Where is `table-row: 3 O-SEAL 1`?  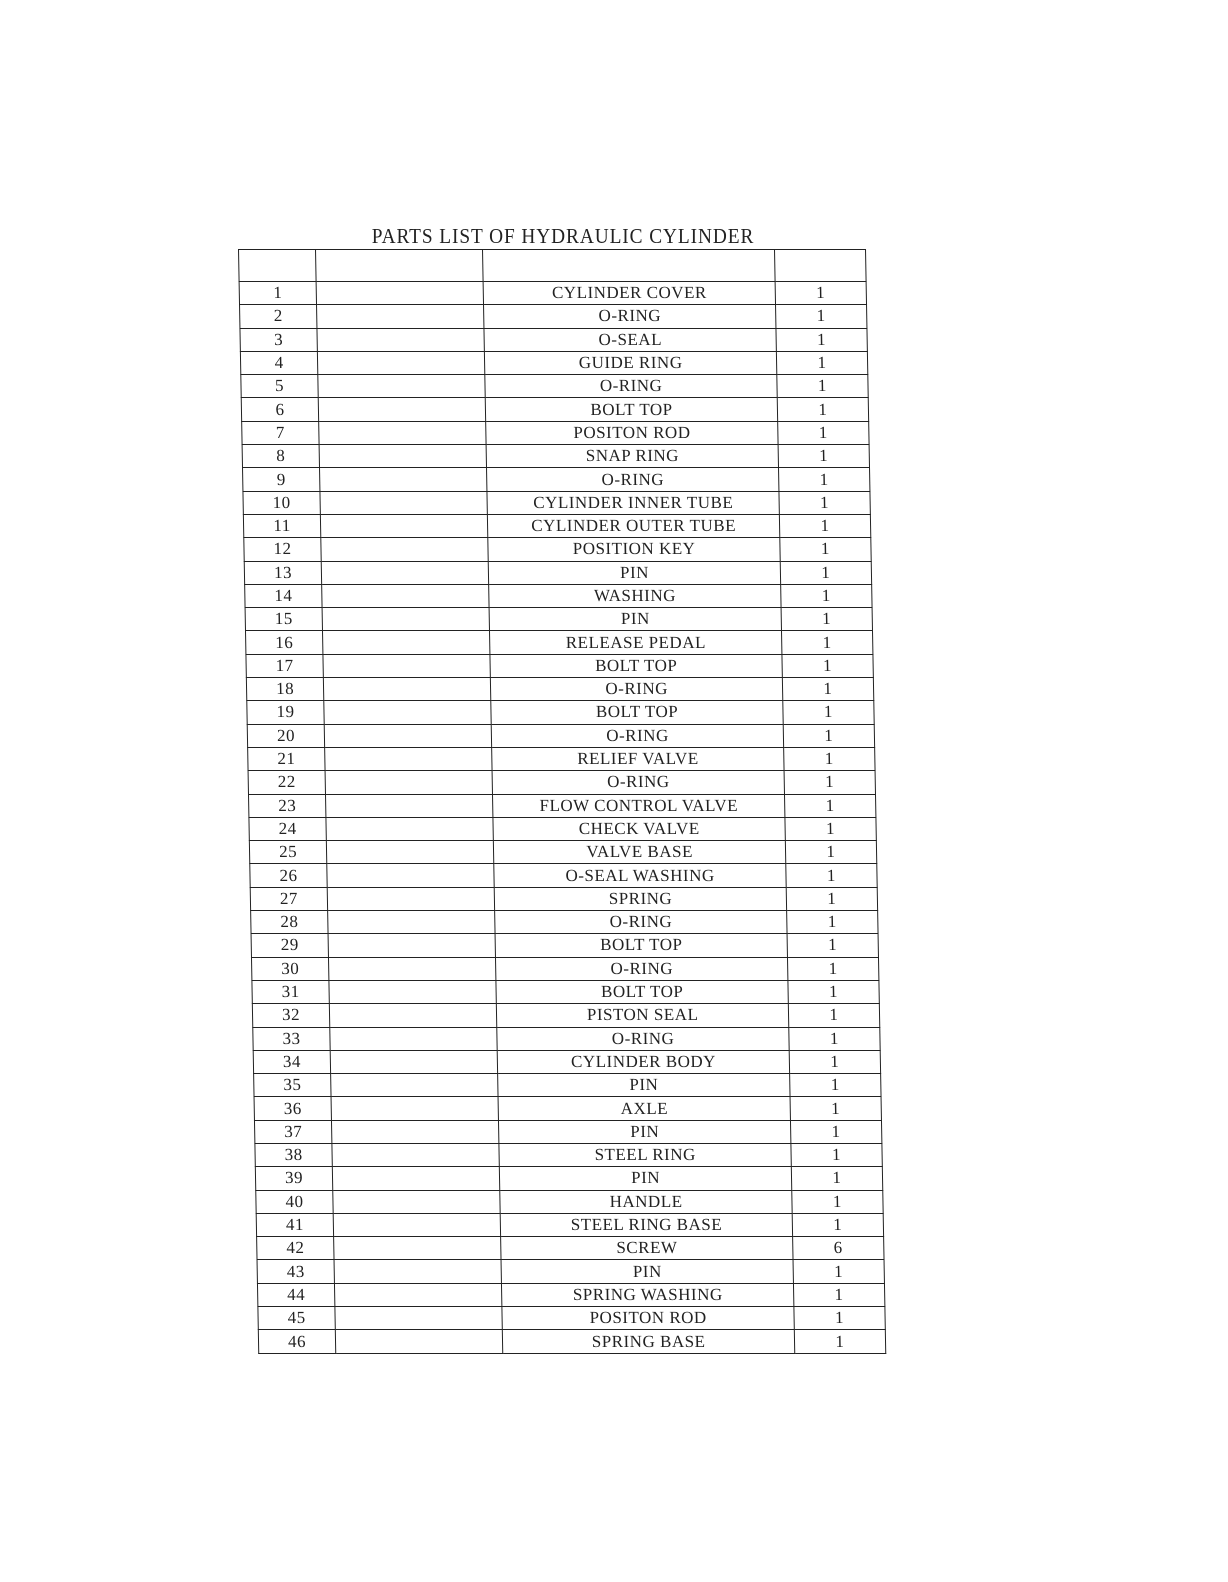 table-row: 3 O-SEAL 1 is located at coordinates (553, 340).